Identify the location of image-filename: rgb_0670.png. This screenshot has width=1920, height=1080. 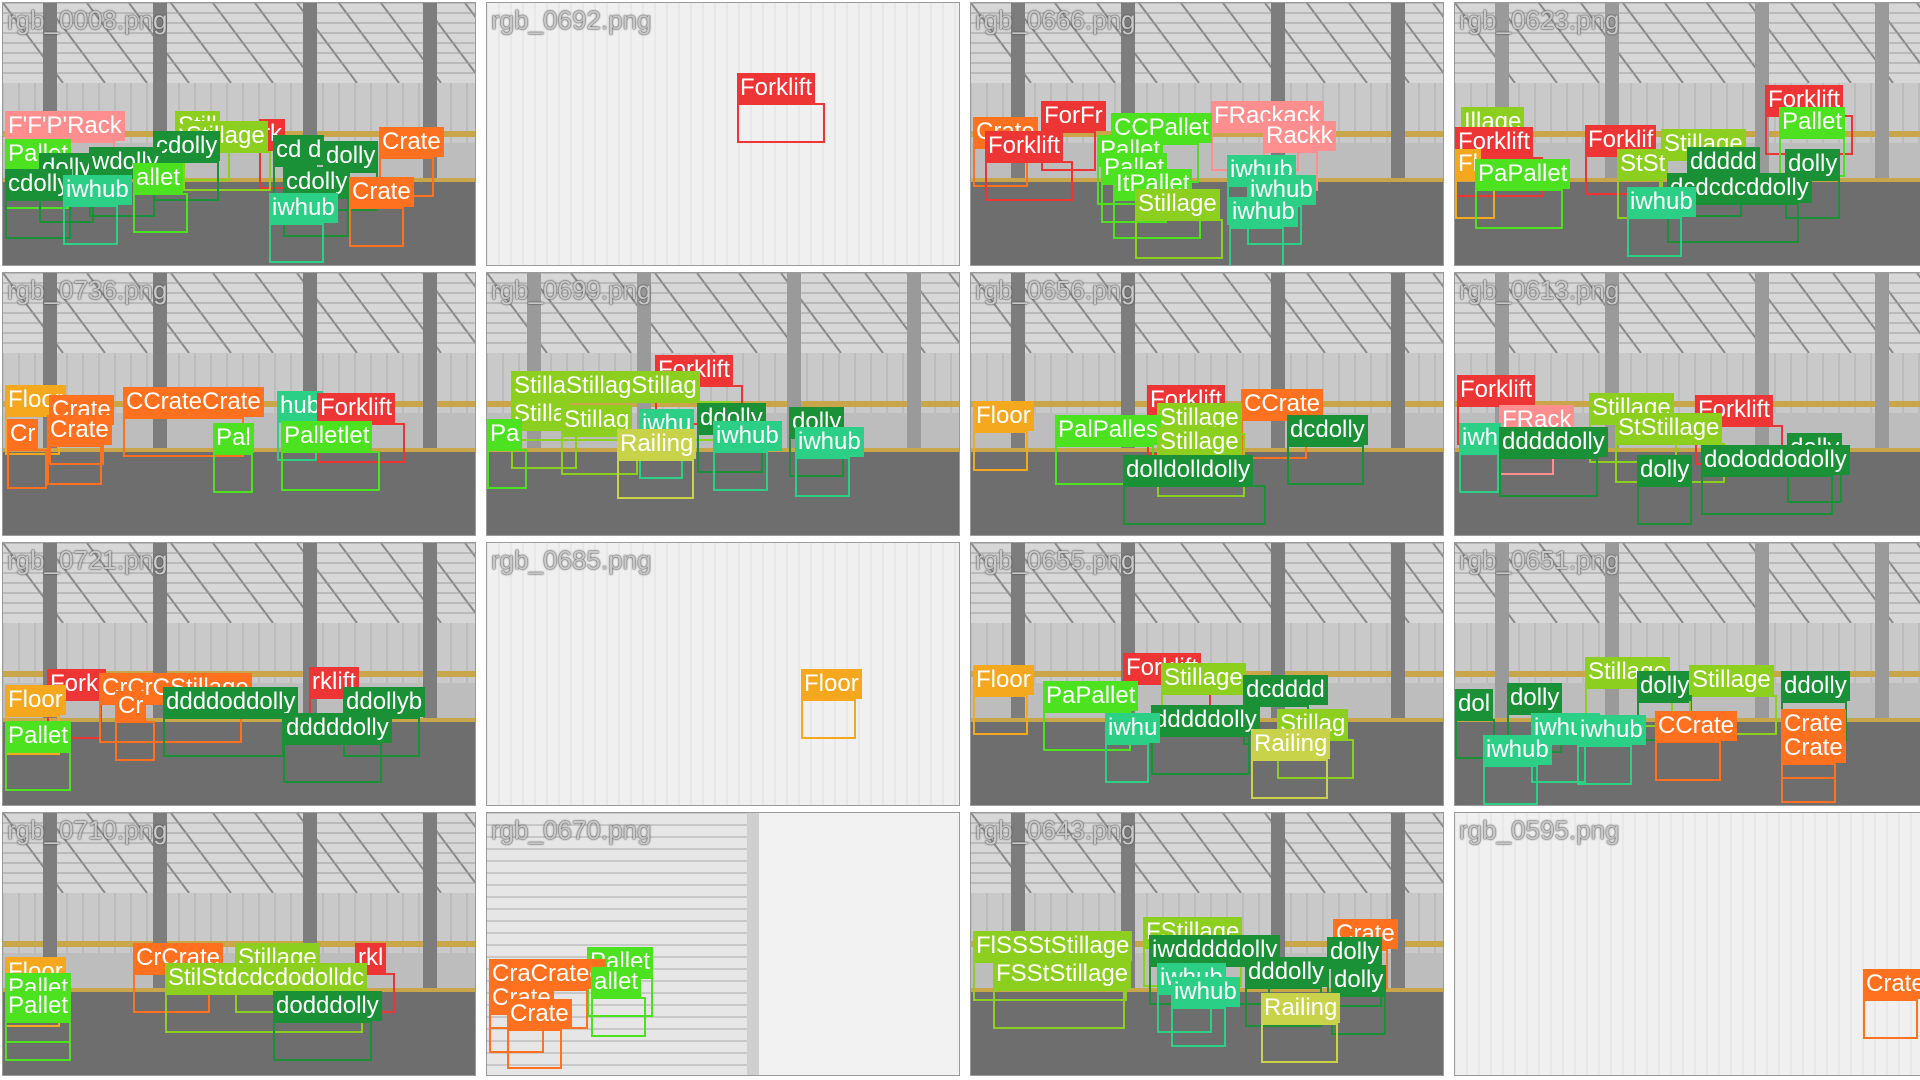
(571, 830).